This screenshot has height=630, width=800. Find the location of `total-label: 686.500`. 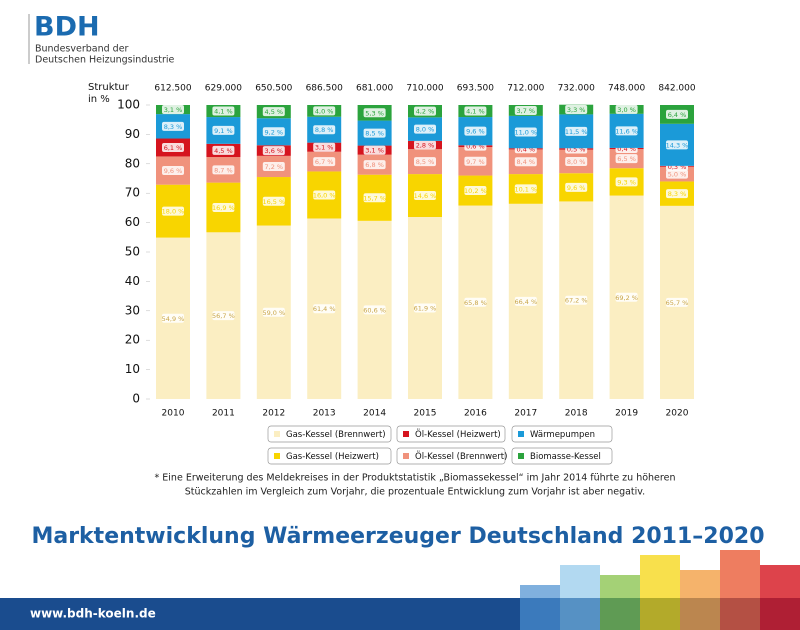

total-label: 686.500 is located at coordinates (324, 89).